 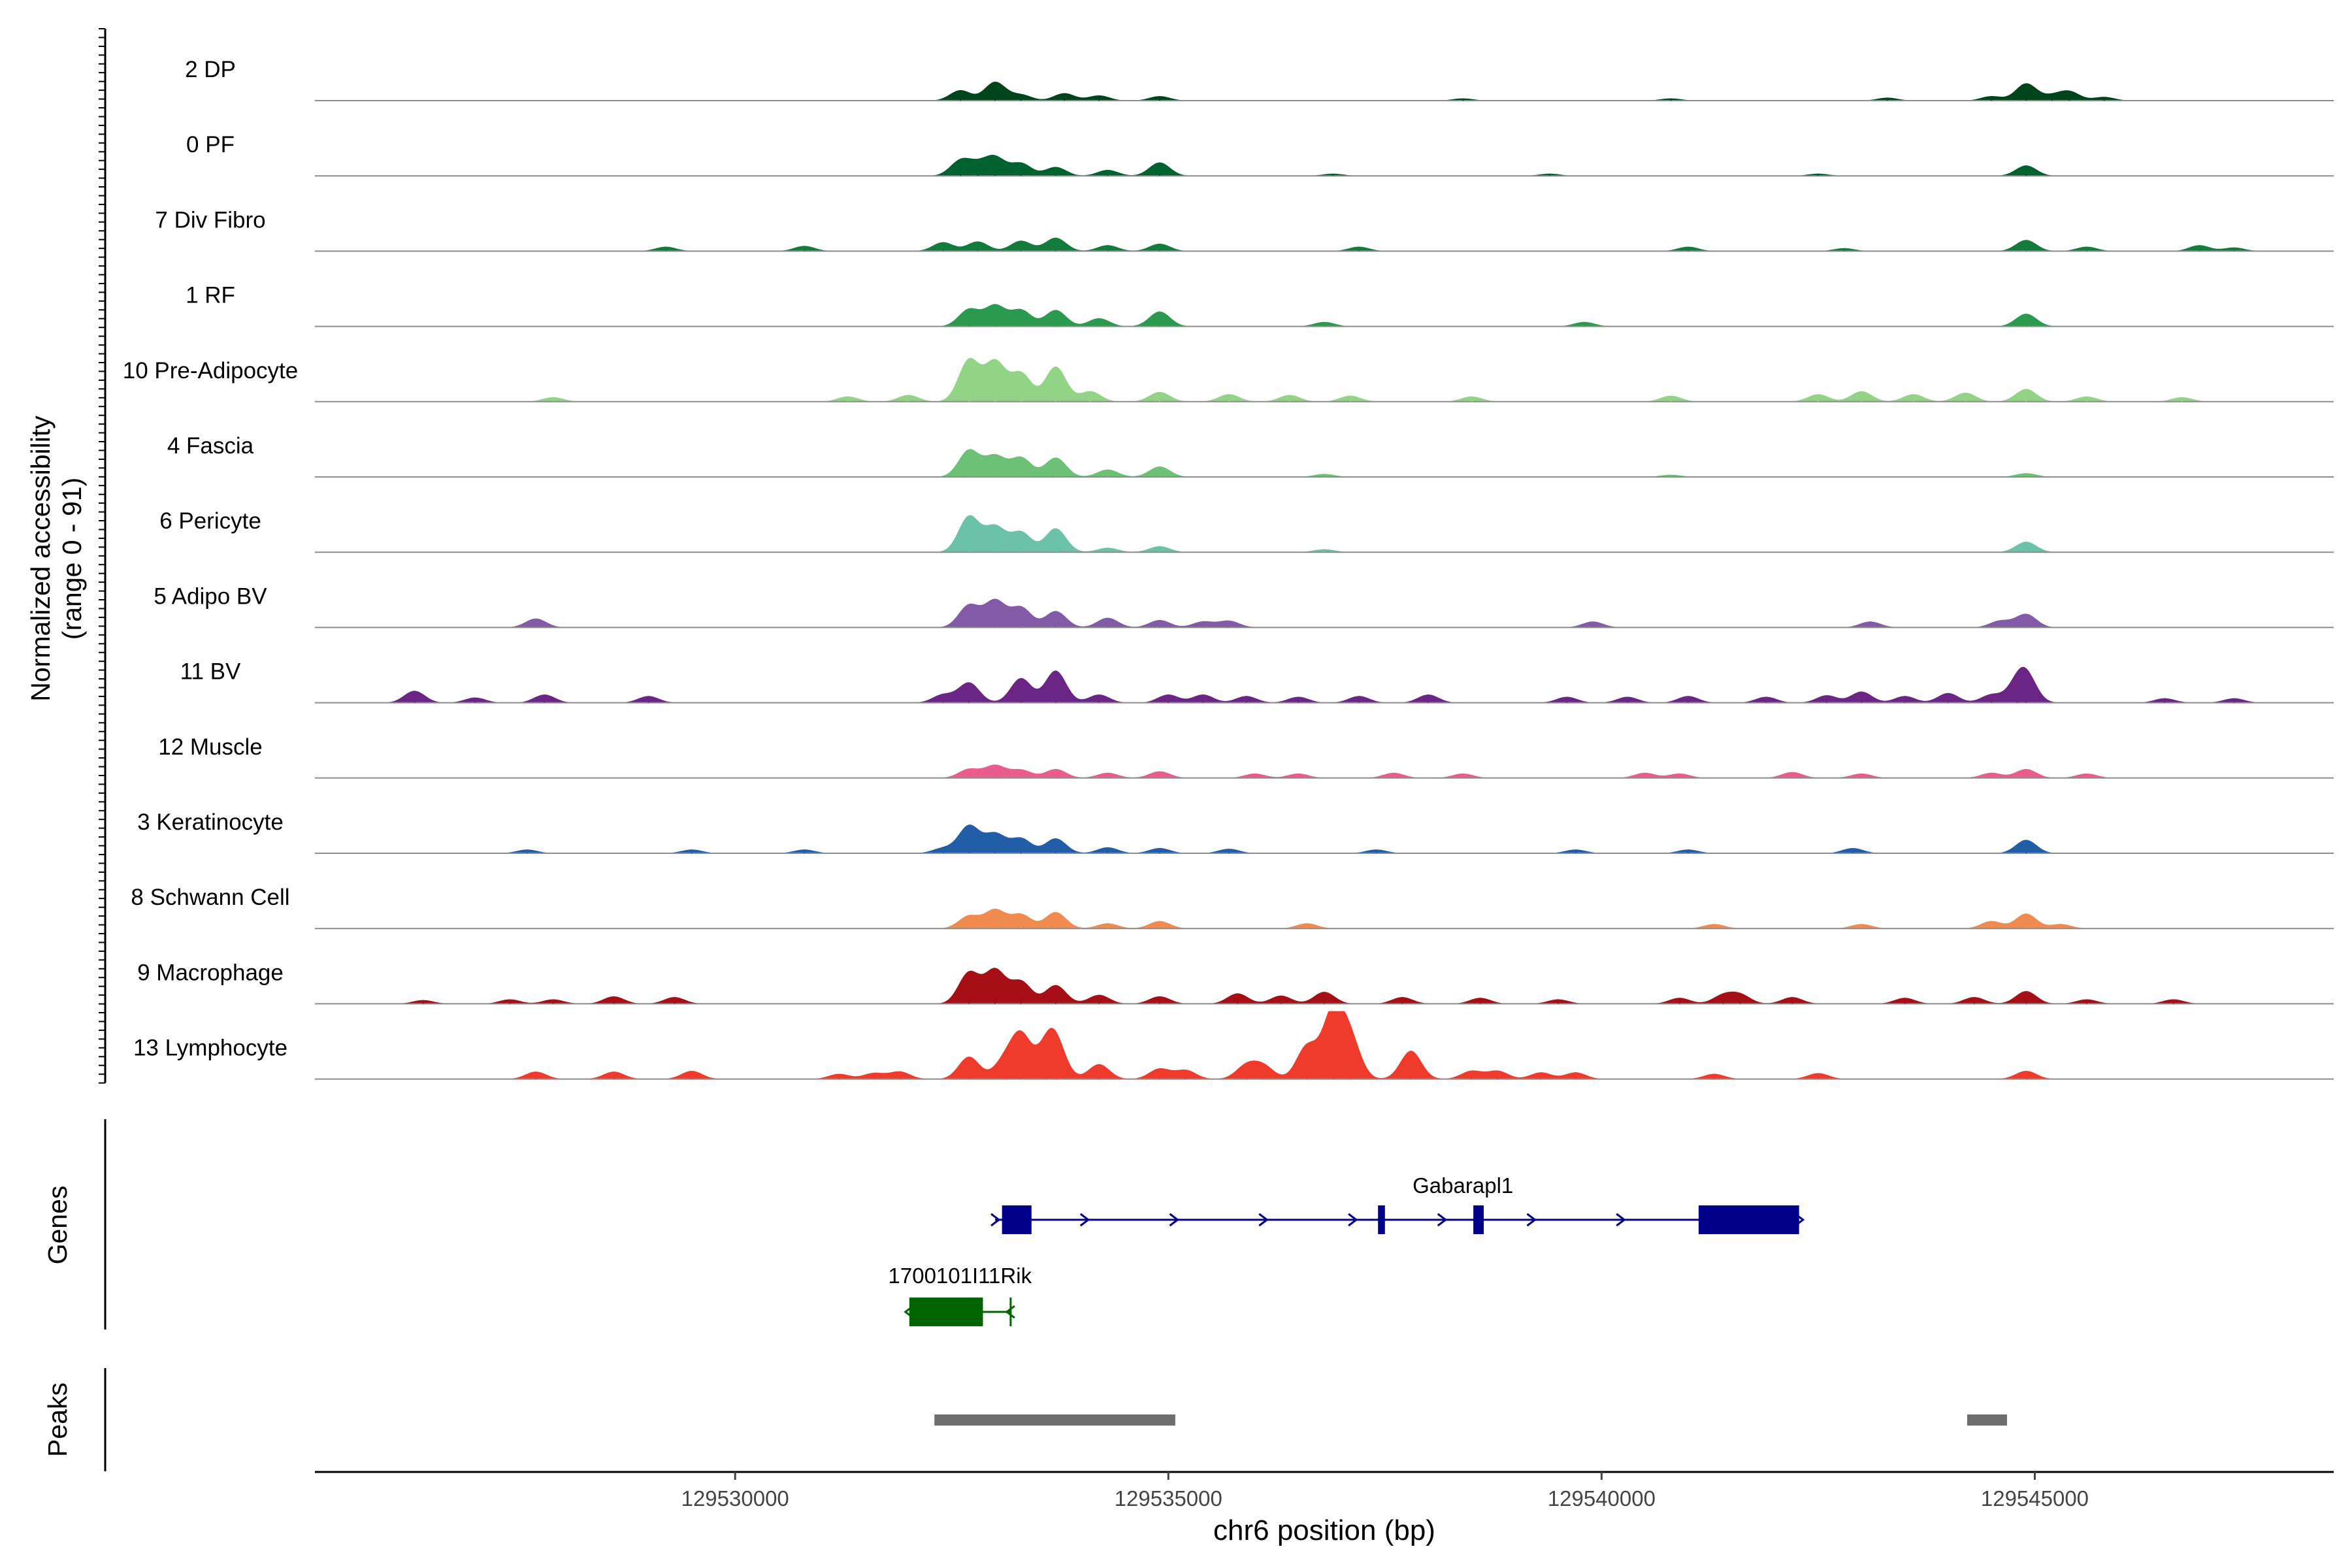 What do you see at coordinates (1470, 1420) in the screenshot?
I see `peak-region-panel` at bounding box center [1470, 1420].